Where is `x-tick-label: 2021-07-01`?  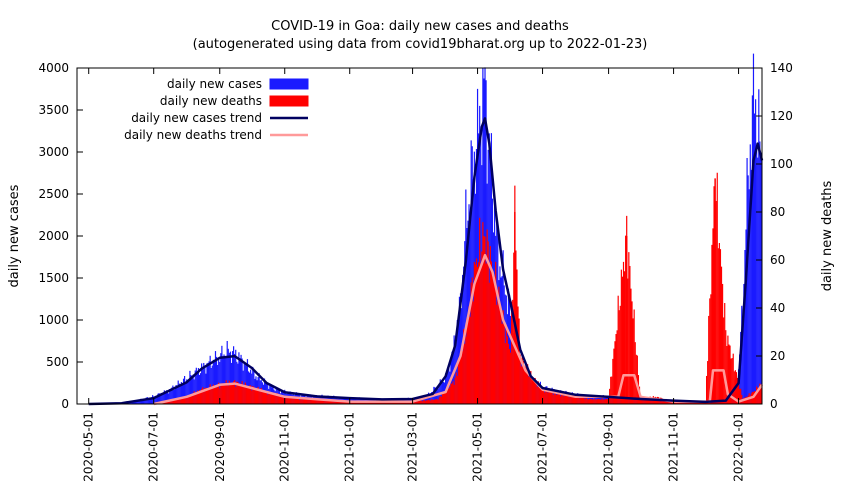
x-tick-label: 2021-07-01 is located at coordinates (543, 447).